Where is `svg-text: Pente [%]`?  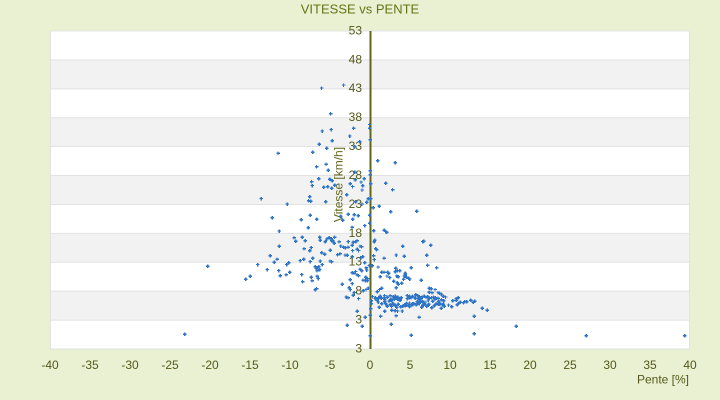 svg-text: Pente [%] is located at coordinates (663, 380).